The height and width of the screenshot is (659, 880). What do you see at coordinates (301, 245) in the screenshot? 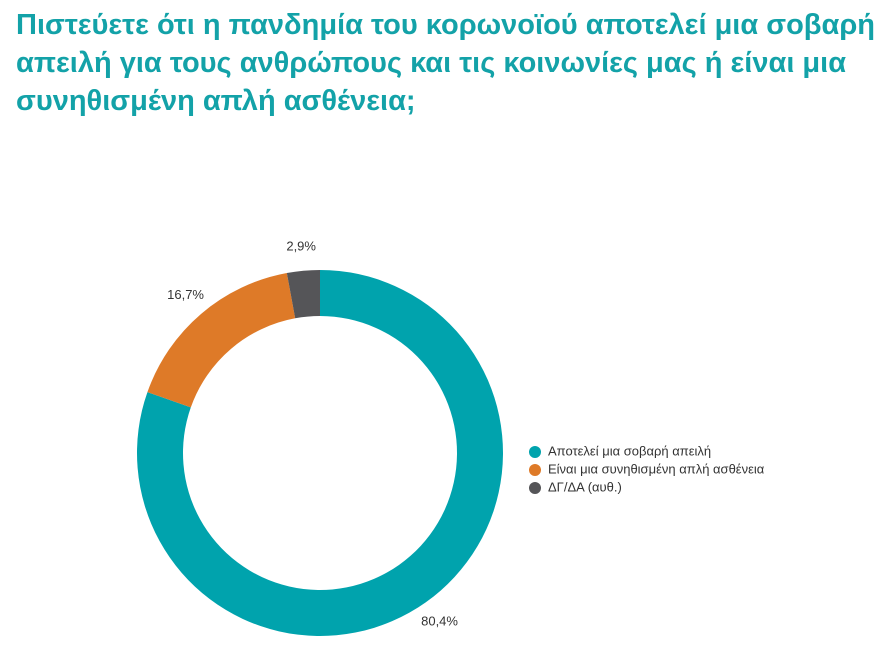
I see `data-label: 2,9%` at bounding box center [301, 245].